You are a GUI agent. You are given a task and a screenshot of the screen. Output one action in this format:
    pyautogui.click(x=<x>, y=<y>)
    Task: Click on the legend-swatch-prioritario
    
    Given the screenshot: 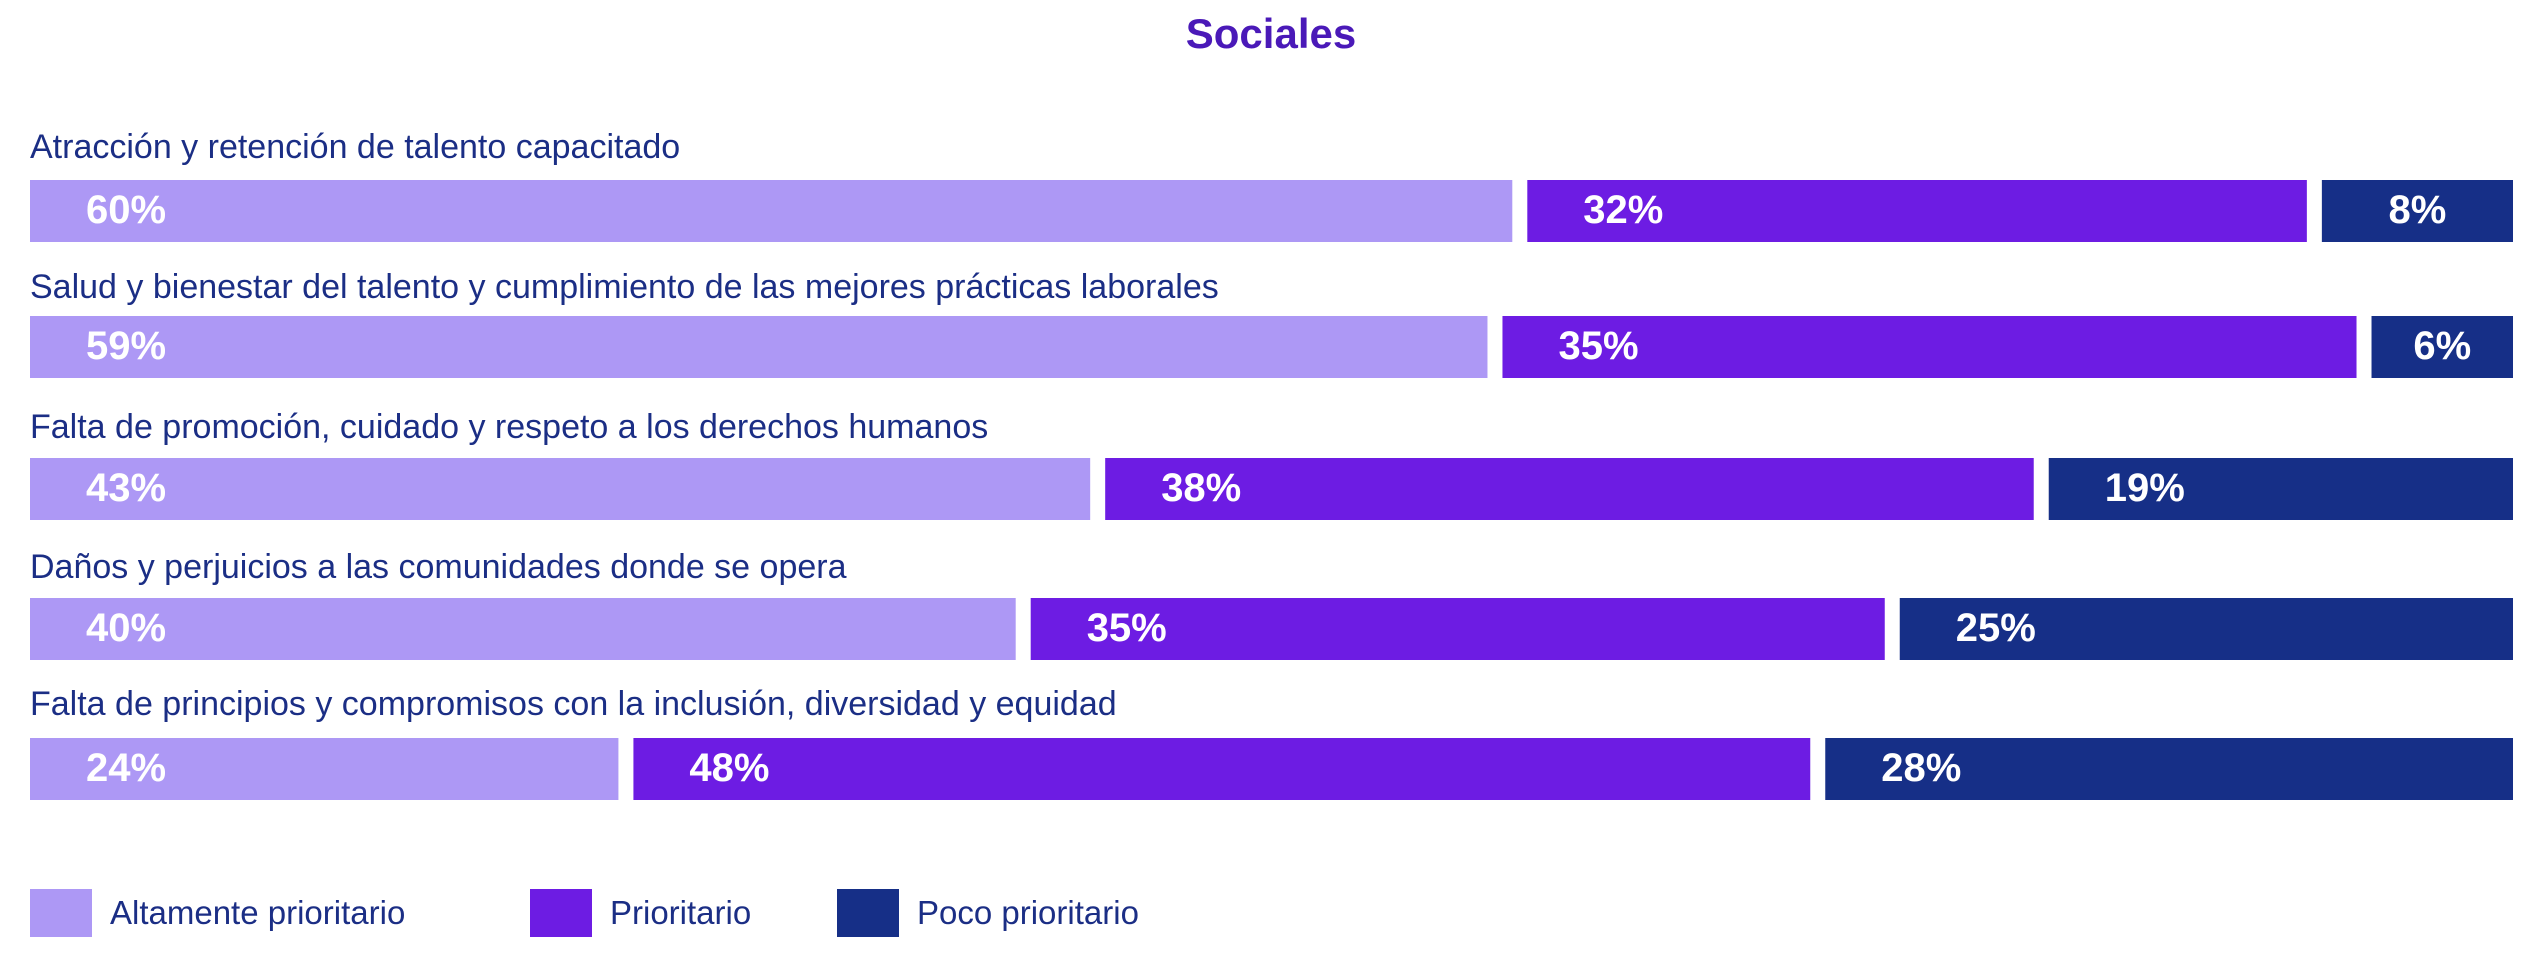 What is the action you would take?
    pyautogui.click(x=561, y=913)
    